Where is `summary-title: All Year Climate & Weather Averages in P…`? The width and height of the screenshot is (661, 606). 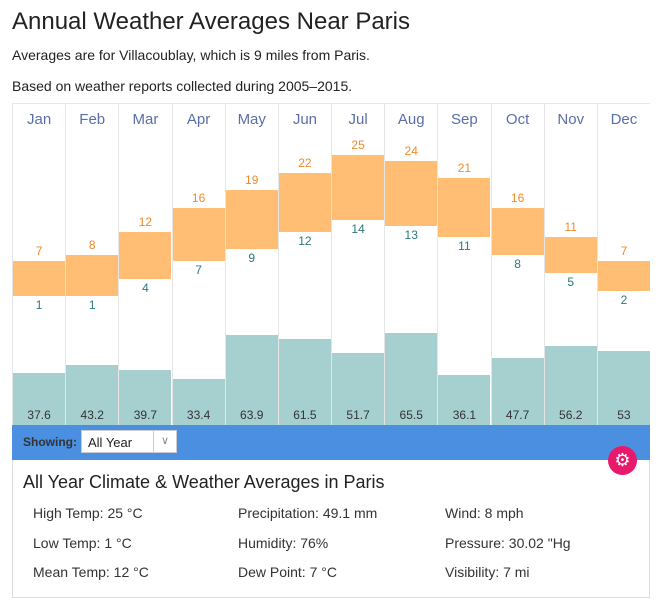
summary-title: All Year Climate & Weather Averages in P… is located at coordinates (204, 482).